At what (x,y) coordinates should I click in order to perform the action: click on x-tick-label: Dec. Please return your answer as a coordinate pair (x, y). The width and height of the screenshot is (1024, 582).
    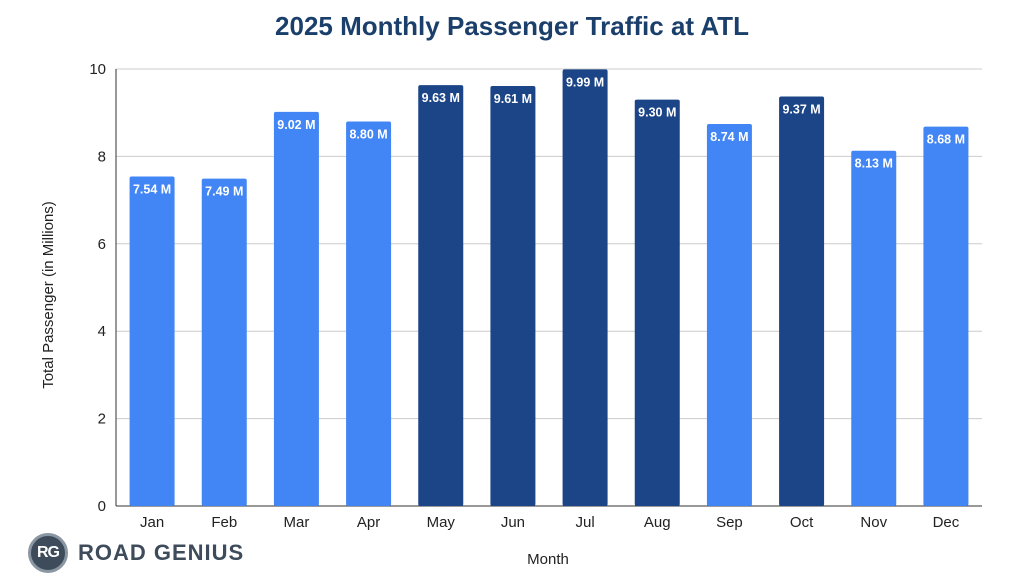
    Looking at the image, I should click on (946, 522).